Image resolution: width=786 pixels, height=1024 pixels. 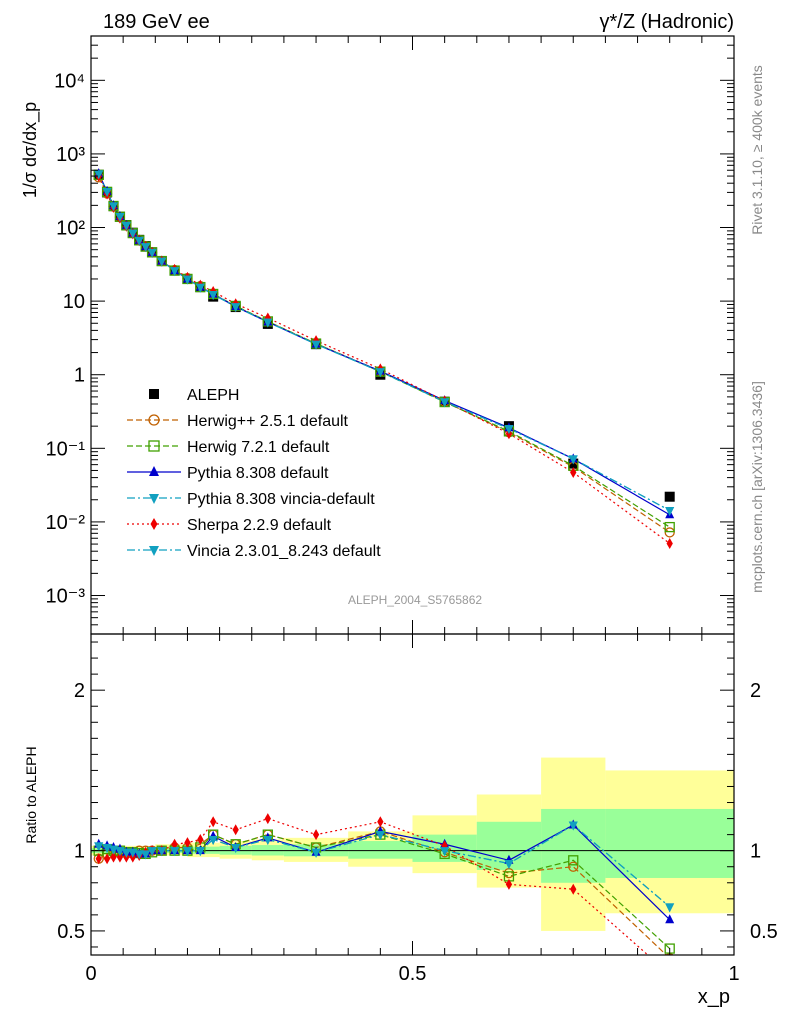 I want to click on ratio-line-sherpa-2-2-9-default, so click(x=373, y=886).